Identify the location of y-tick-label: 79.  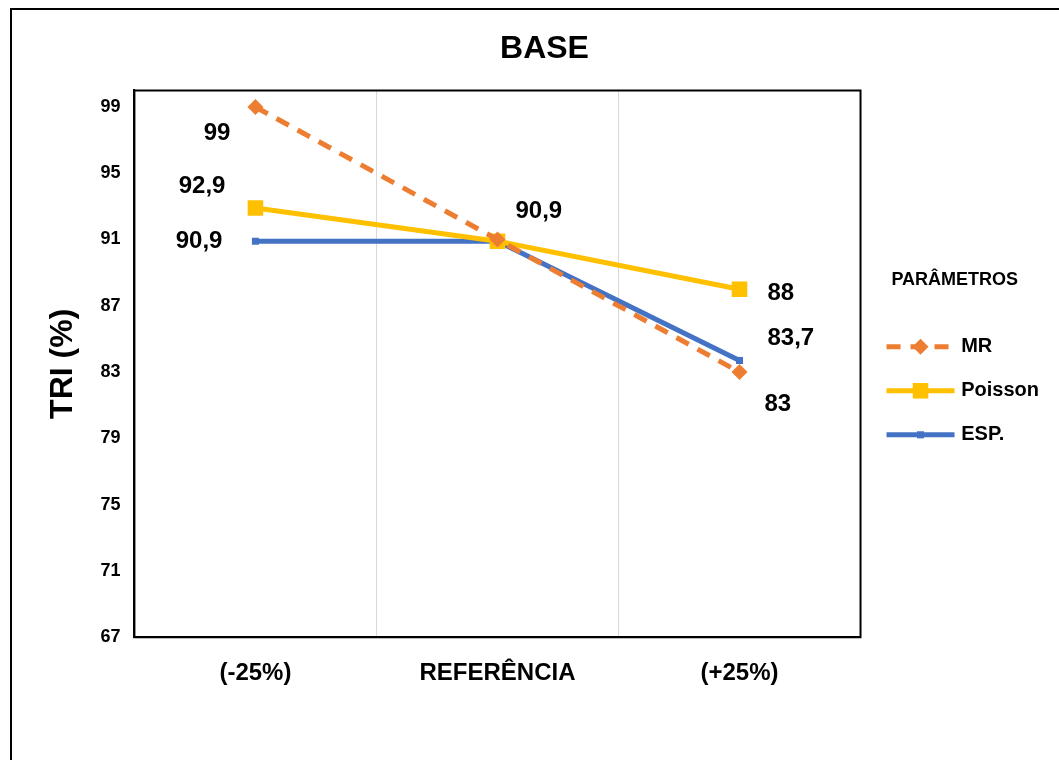
(110, 437).